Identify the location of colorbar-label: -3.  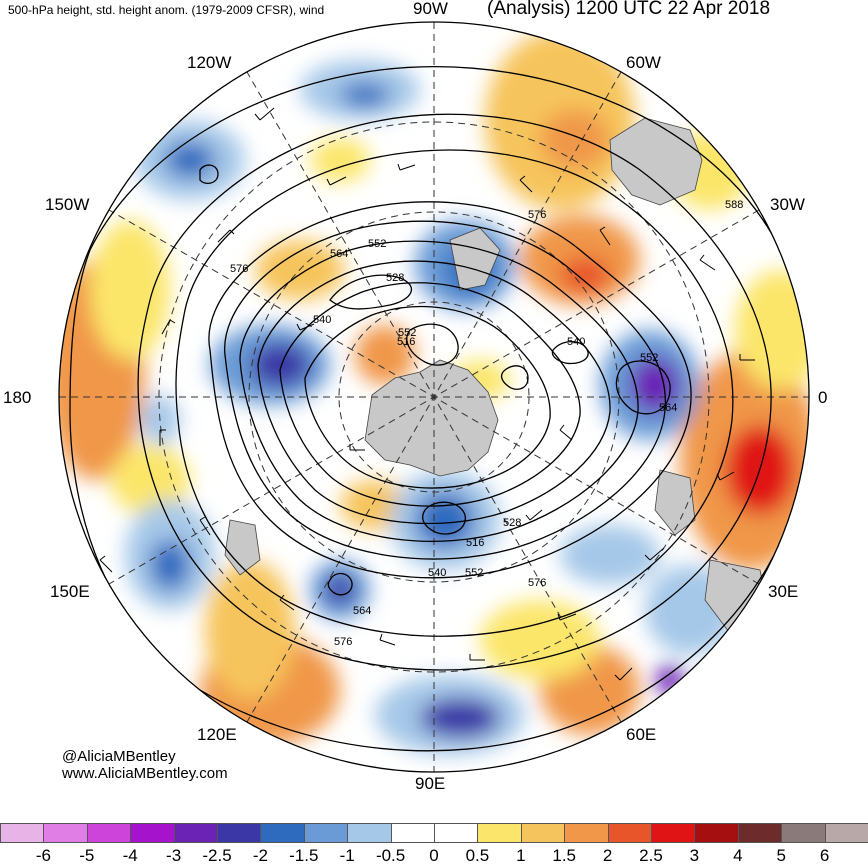
(174, 855).